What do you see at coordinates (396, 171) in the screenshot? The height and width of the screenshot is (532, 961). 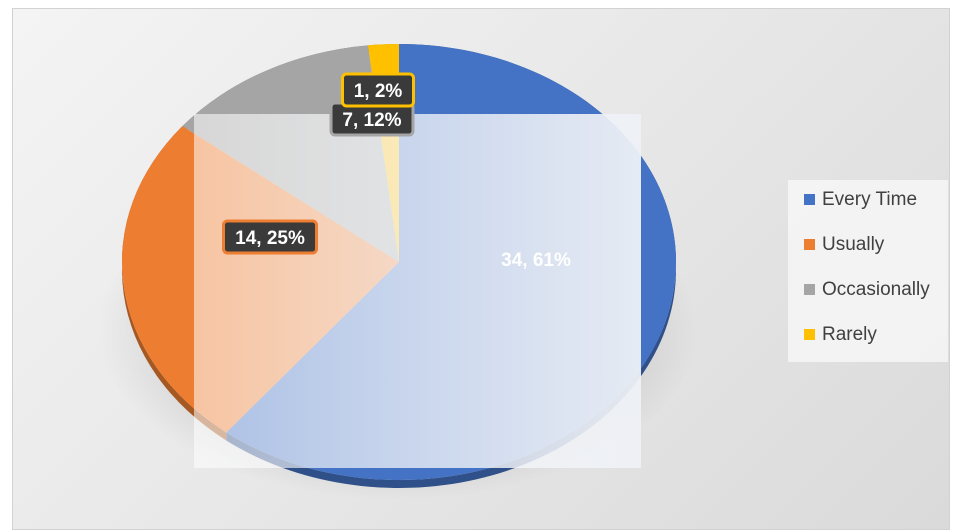 I see `data-labels: 34, 61% 14, 25% 7, 12% 1, 2%` at bounding box center [396, 171].